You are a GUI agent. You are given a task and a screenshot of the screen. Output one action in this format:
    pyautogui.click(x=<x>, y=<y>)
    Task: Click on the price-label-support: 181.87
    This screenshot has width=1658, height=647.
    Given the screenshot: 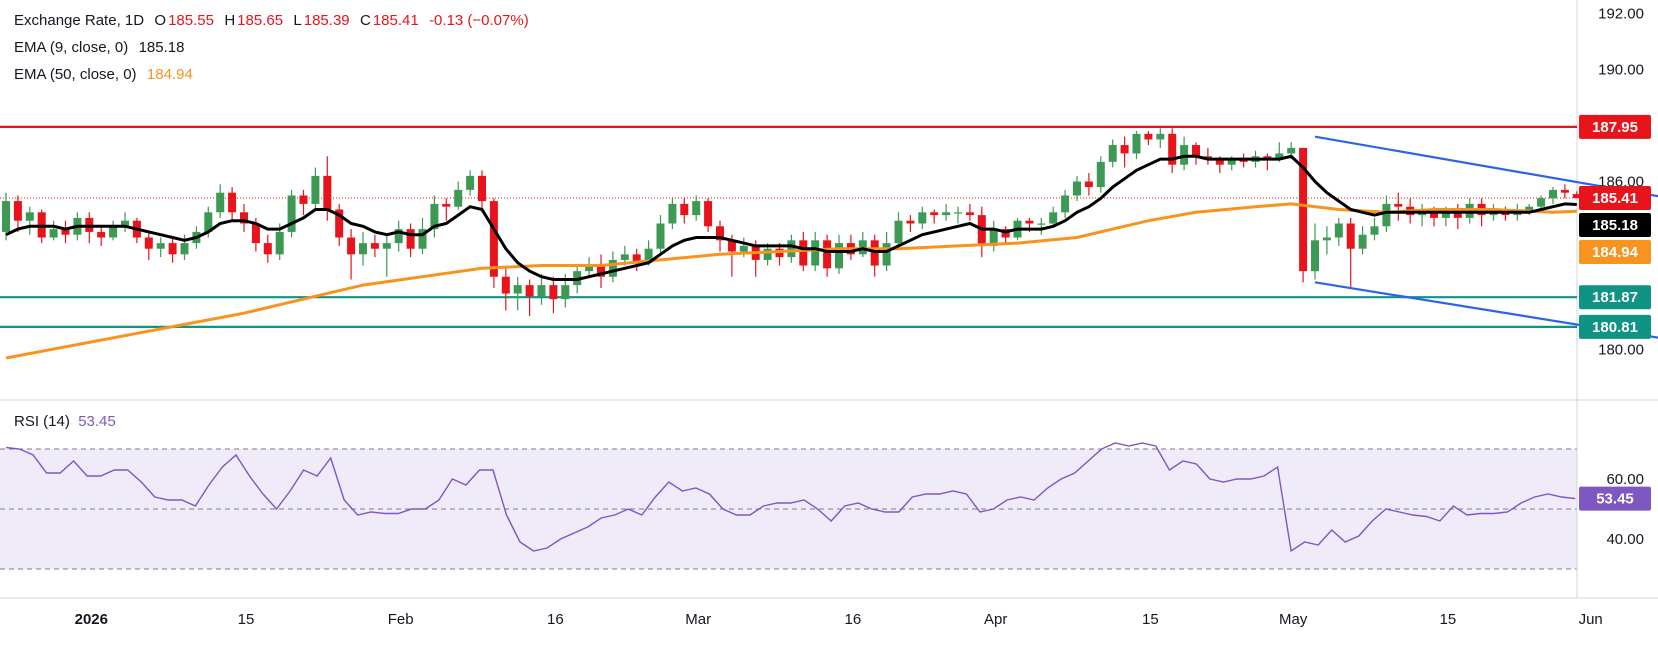 What is the action you would take?
    pyautogui.click(x=1615, y=297)
    